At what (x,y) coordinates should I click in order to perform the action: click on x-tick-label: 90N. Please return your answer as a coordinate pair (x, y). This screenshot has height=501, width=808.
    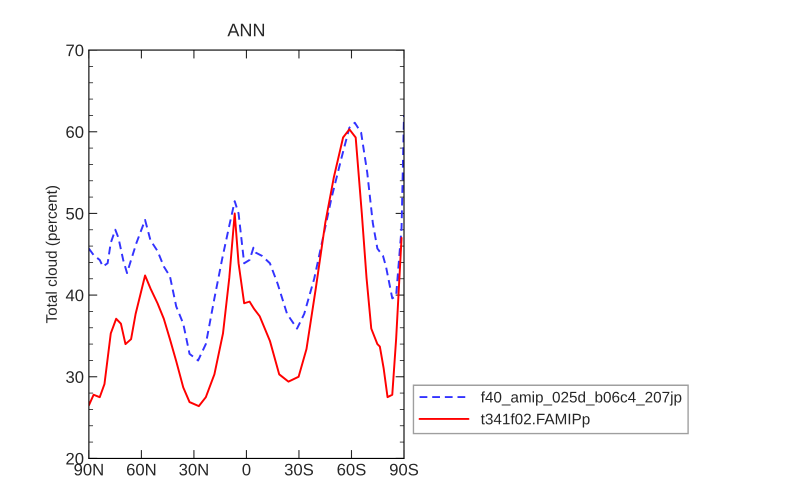
    Looking at the image, I should click on (88, 470).